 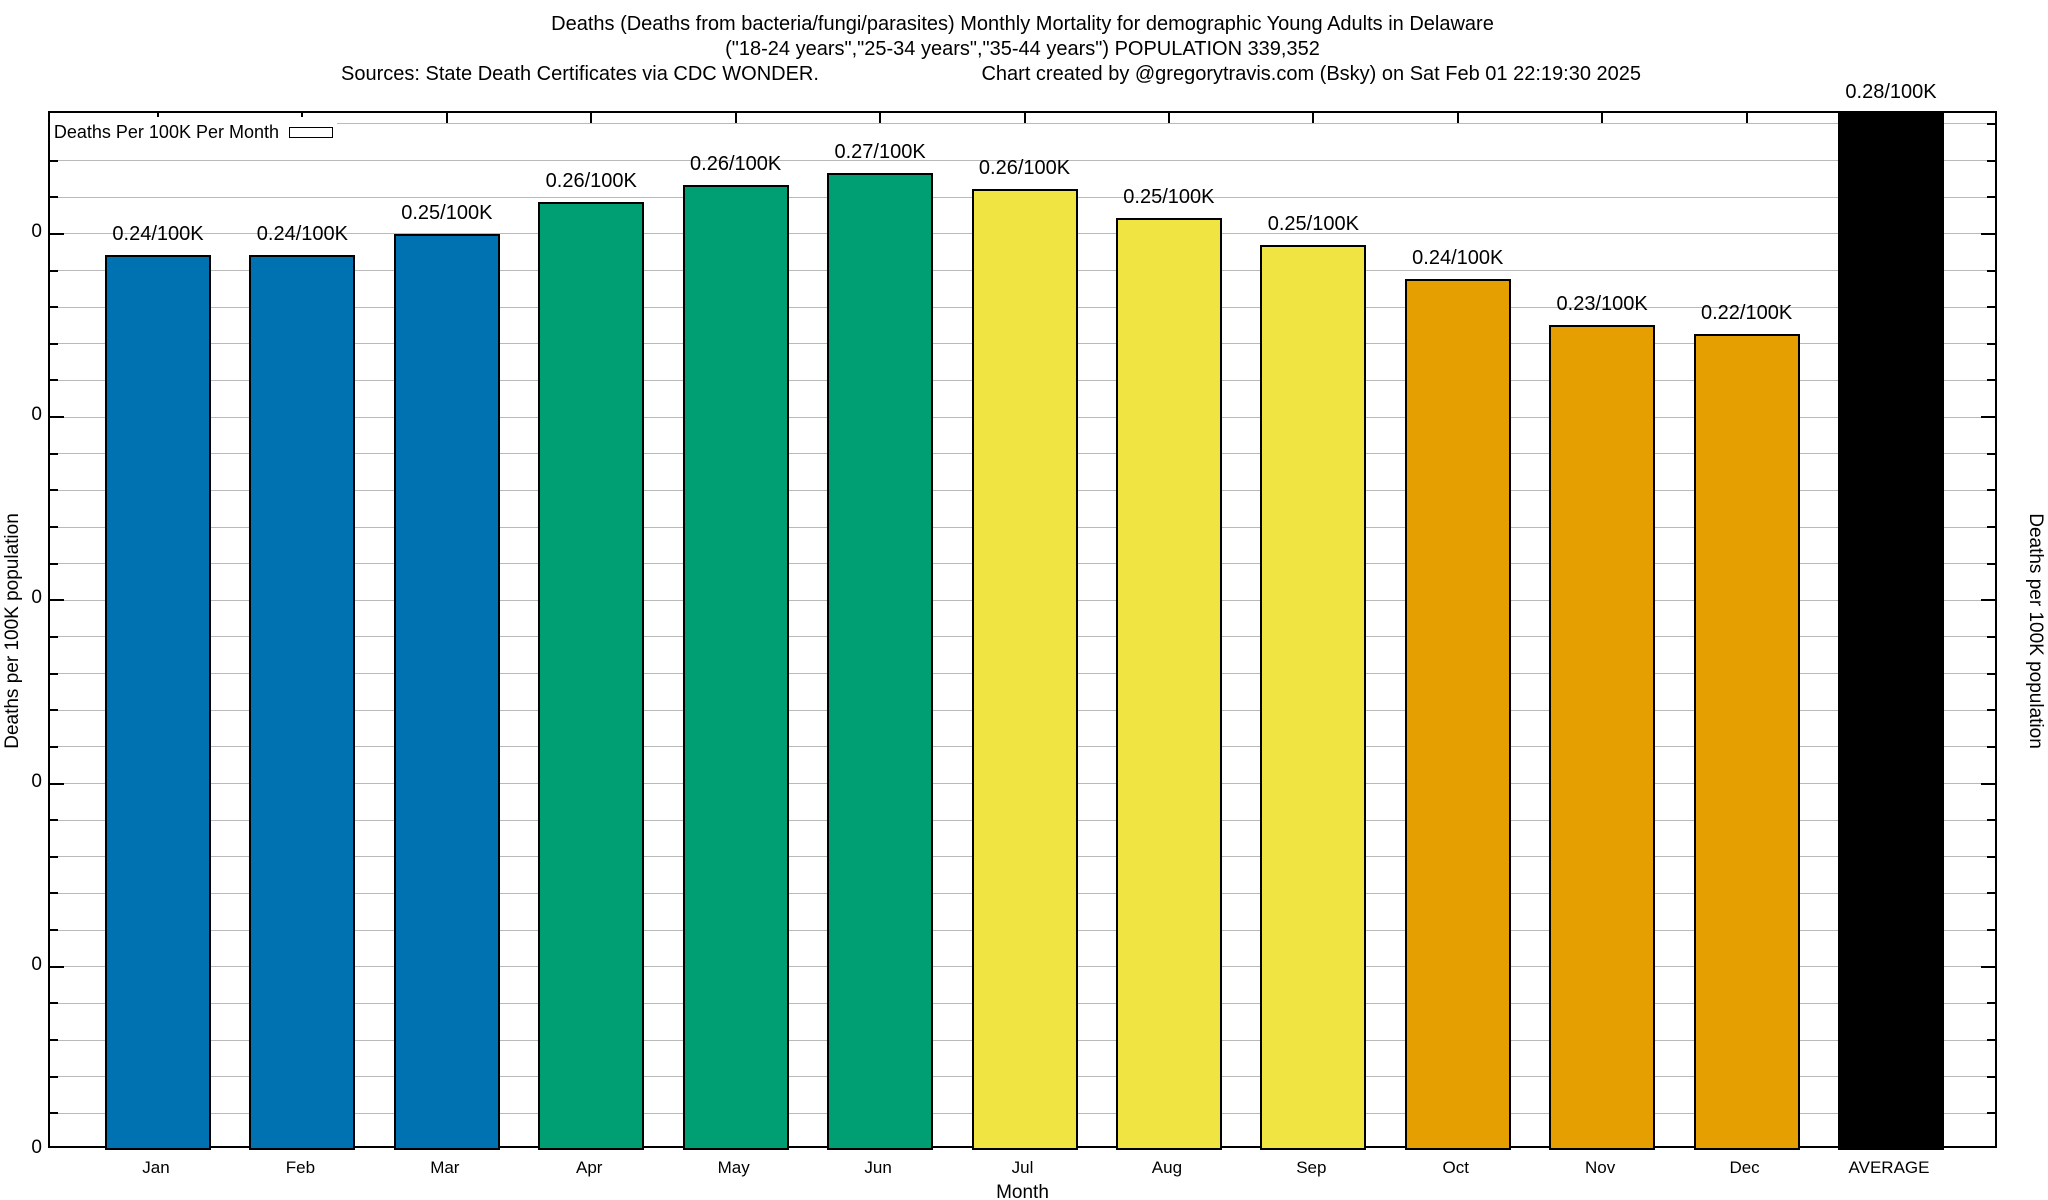 I want to click on bar-oct, so click(x=1457, y=714).